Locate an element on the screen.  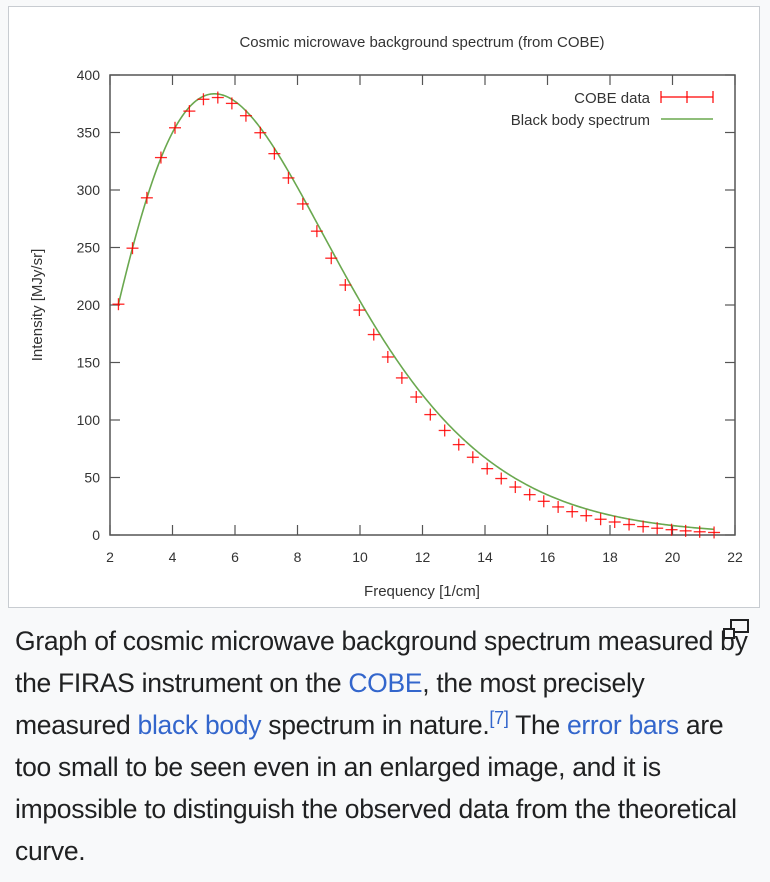
link-black-body: black body is located at coordinates (199, 725).